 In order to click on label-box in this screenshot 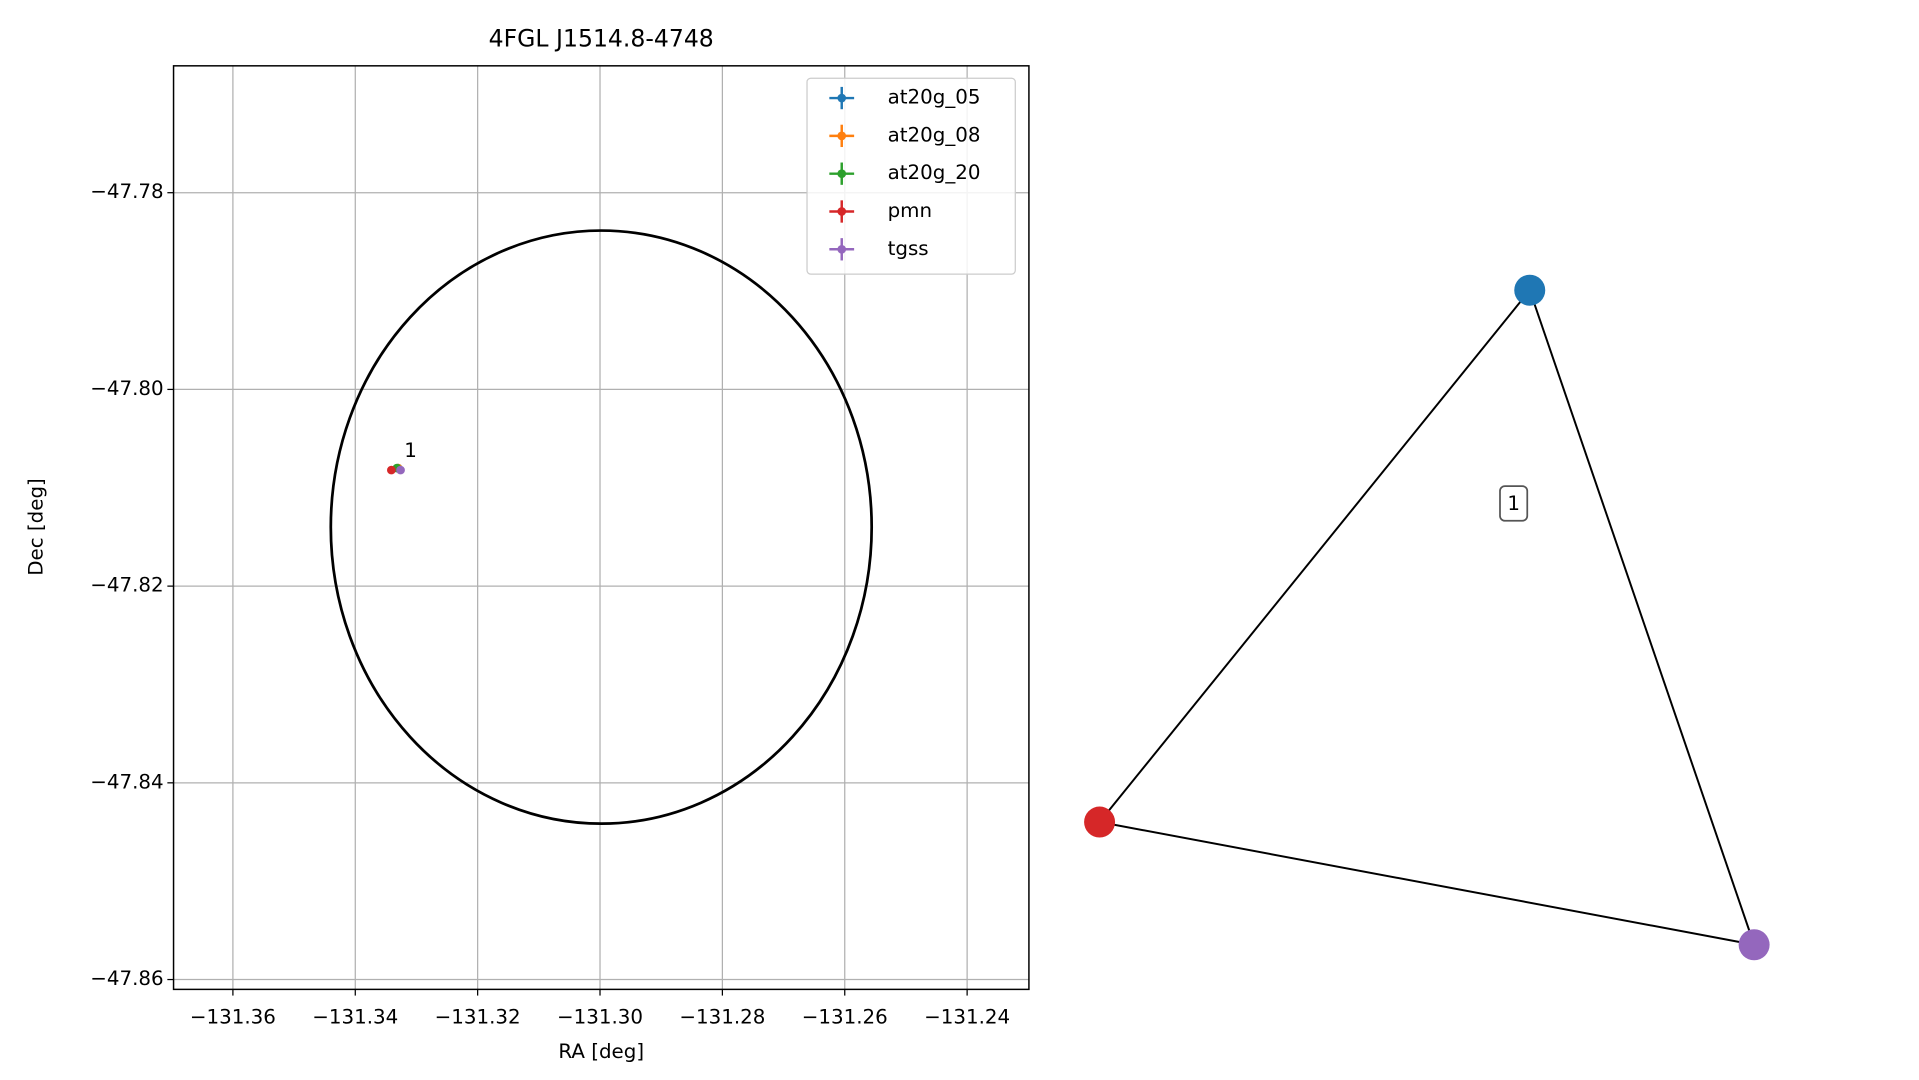, I will do `click(1514, 503)`.